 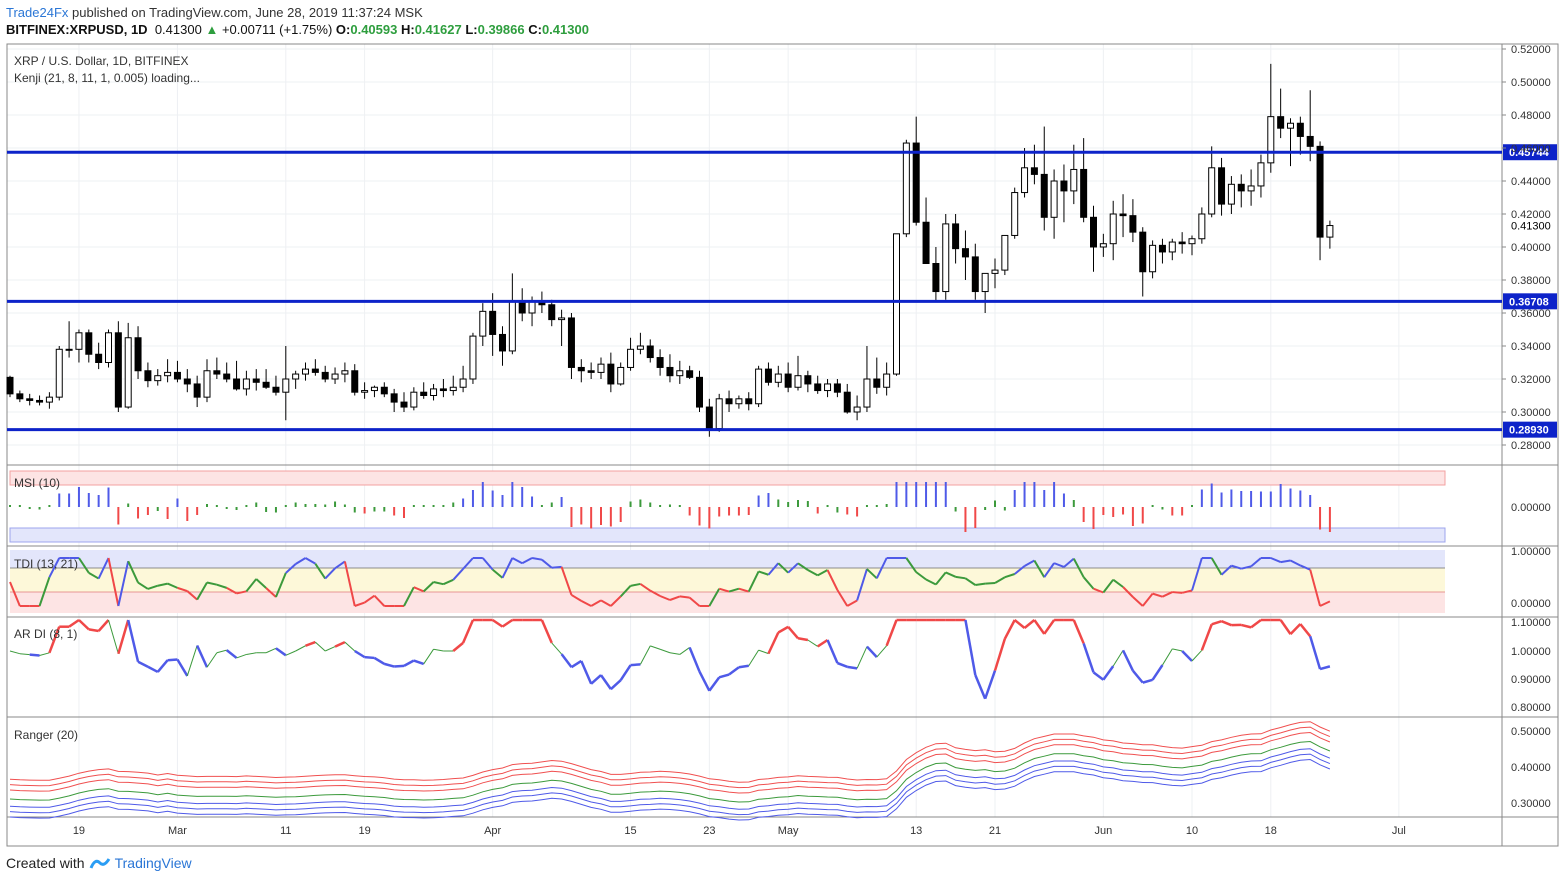 What do you see at coordinates (1531, 623) in the screenshot?
I see `pane-tick-label: 1.10000` at bounding box center [1531, 623].